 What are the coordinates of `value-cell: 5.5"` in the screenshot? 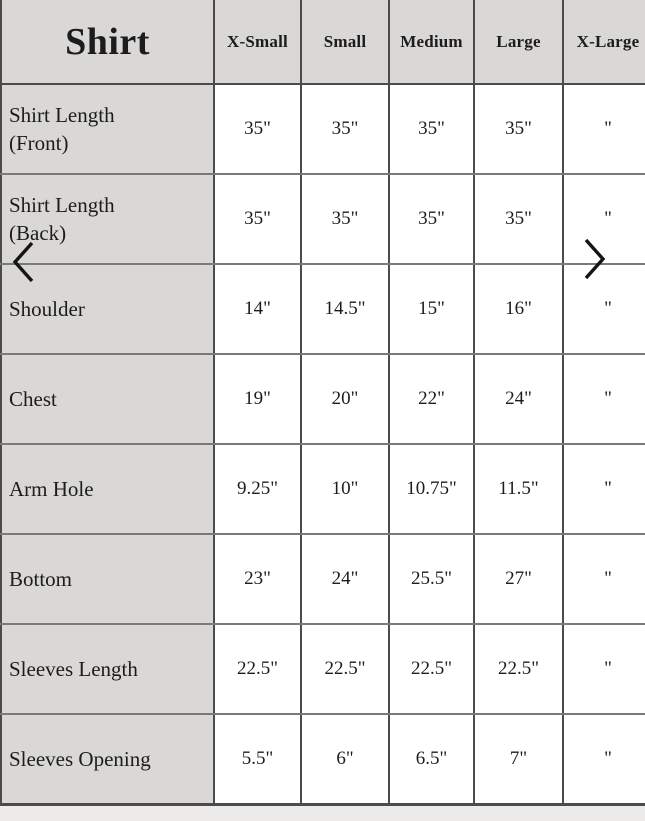 It's located at (257, 759).